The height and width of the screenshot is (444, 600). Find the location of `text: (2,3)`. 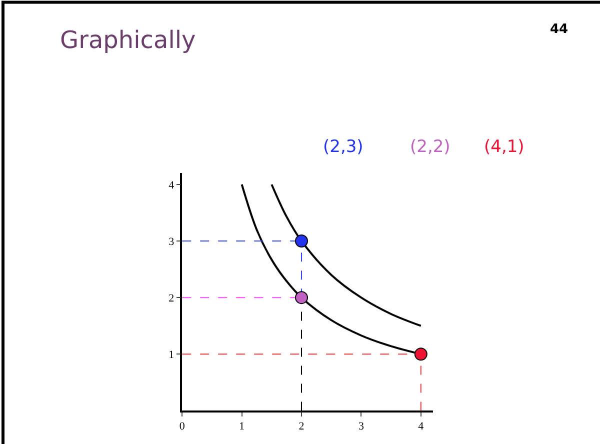

text: (2,3) is located at coordinates (343, 147).